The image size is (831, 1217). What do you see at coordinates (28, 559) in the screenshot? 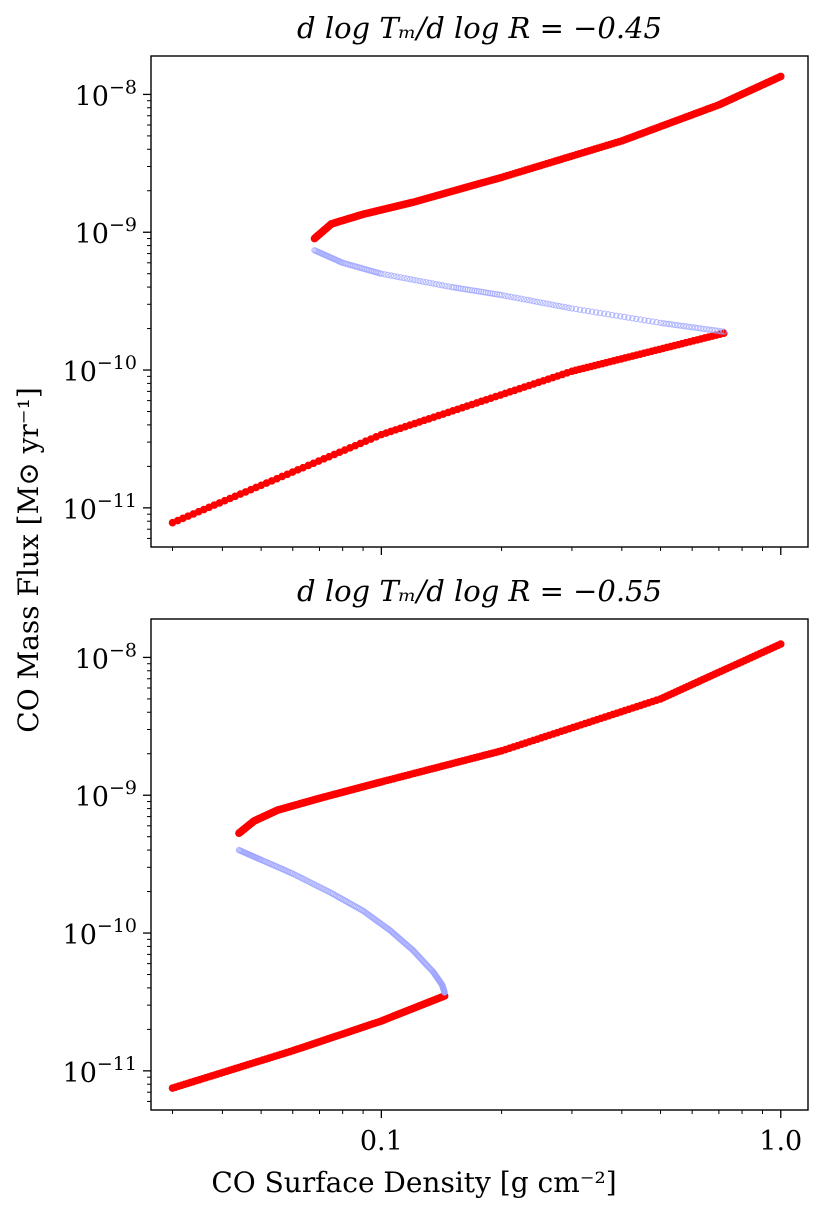
I see `y-axis-label: CO Mass Flux [M⊙ yr⁻¹]` at bounding box center [28, 559].